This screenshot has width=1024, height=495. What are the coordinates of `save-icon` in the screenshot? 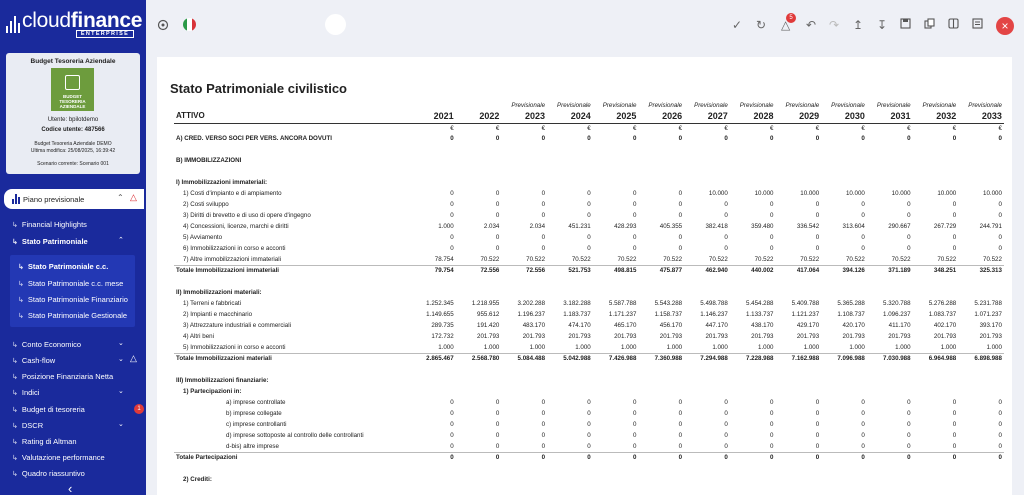 It's located at (905, 23).